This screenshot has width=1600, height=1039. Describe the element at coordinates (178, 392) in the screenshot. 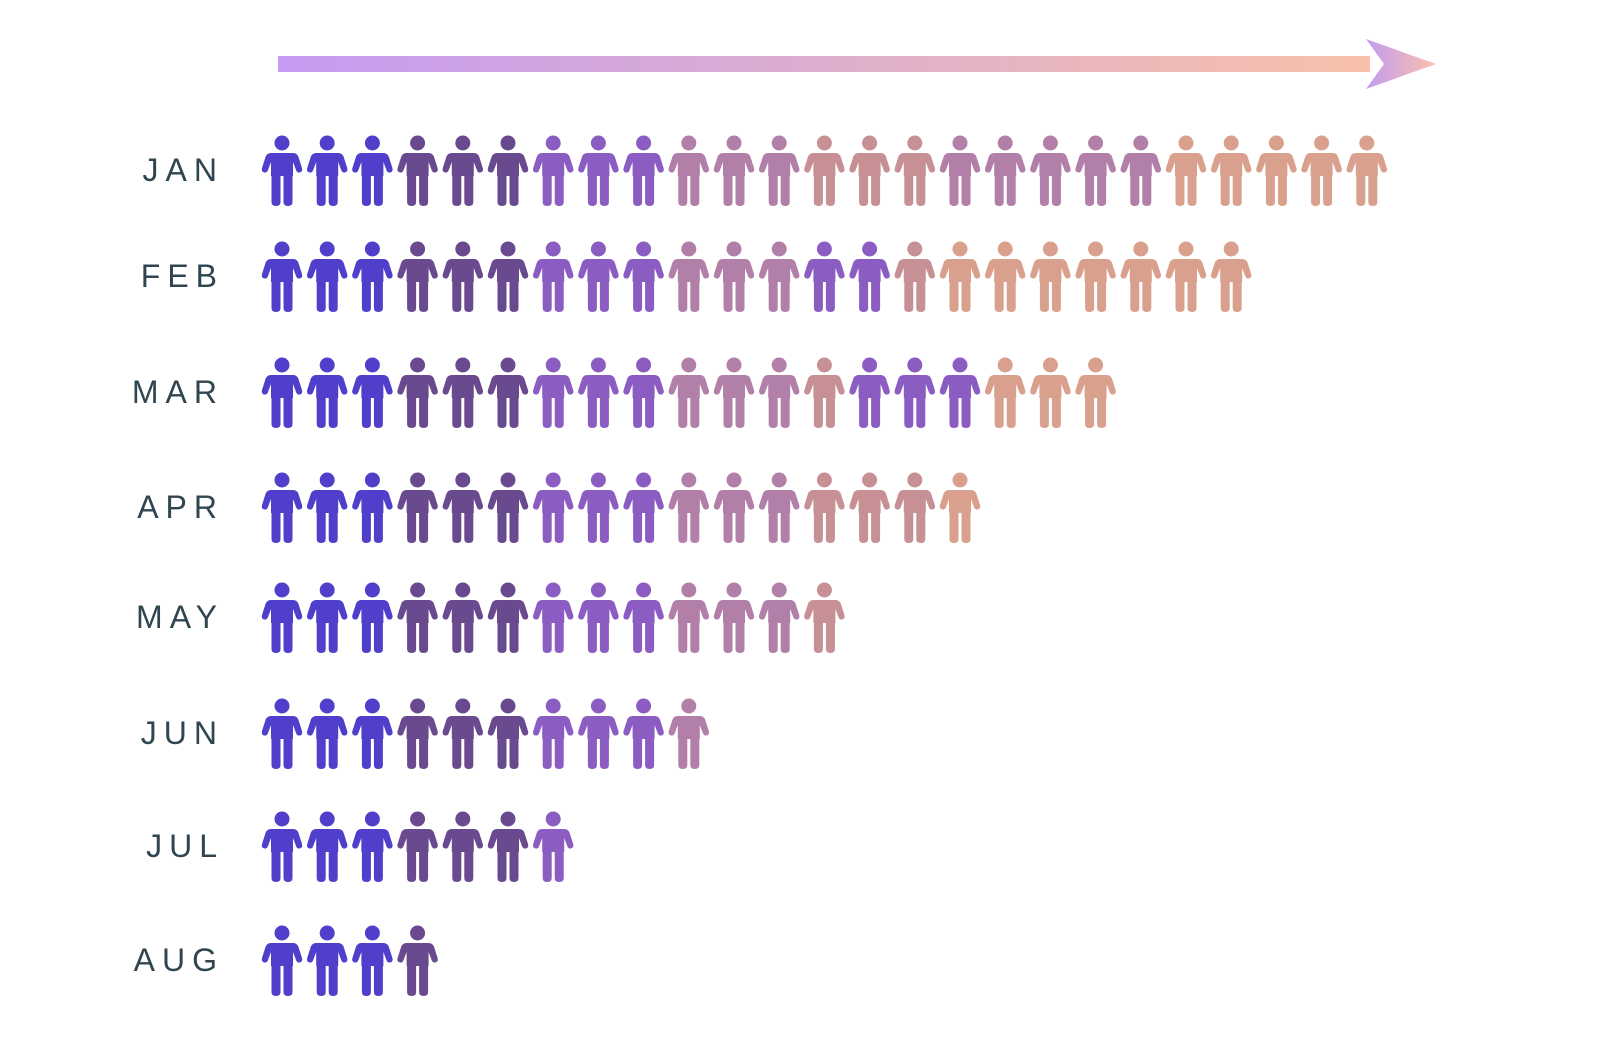

I see `tick-label-mar: MAR` at that location.